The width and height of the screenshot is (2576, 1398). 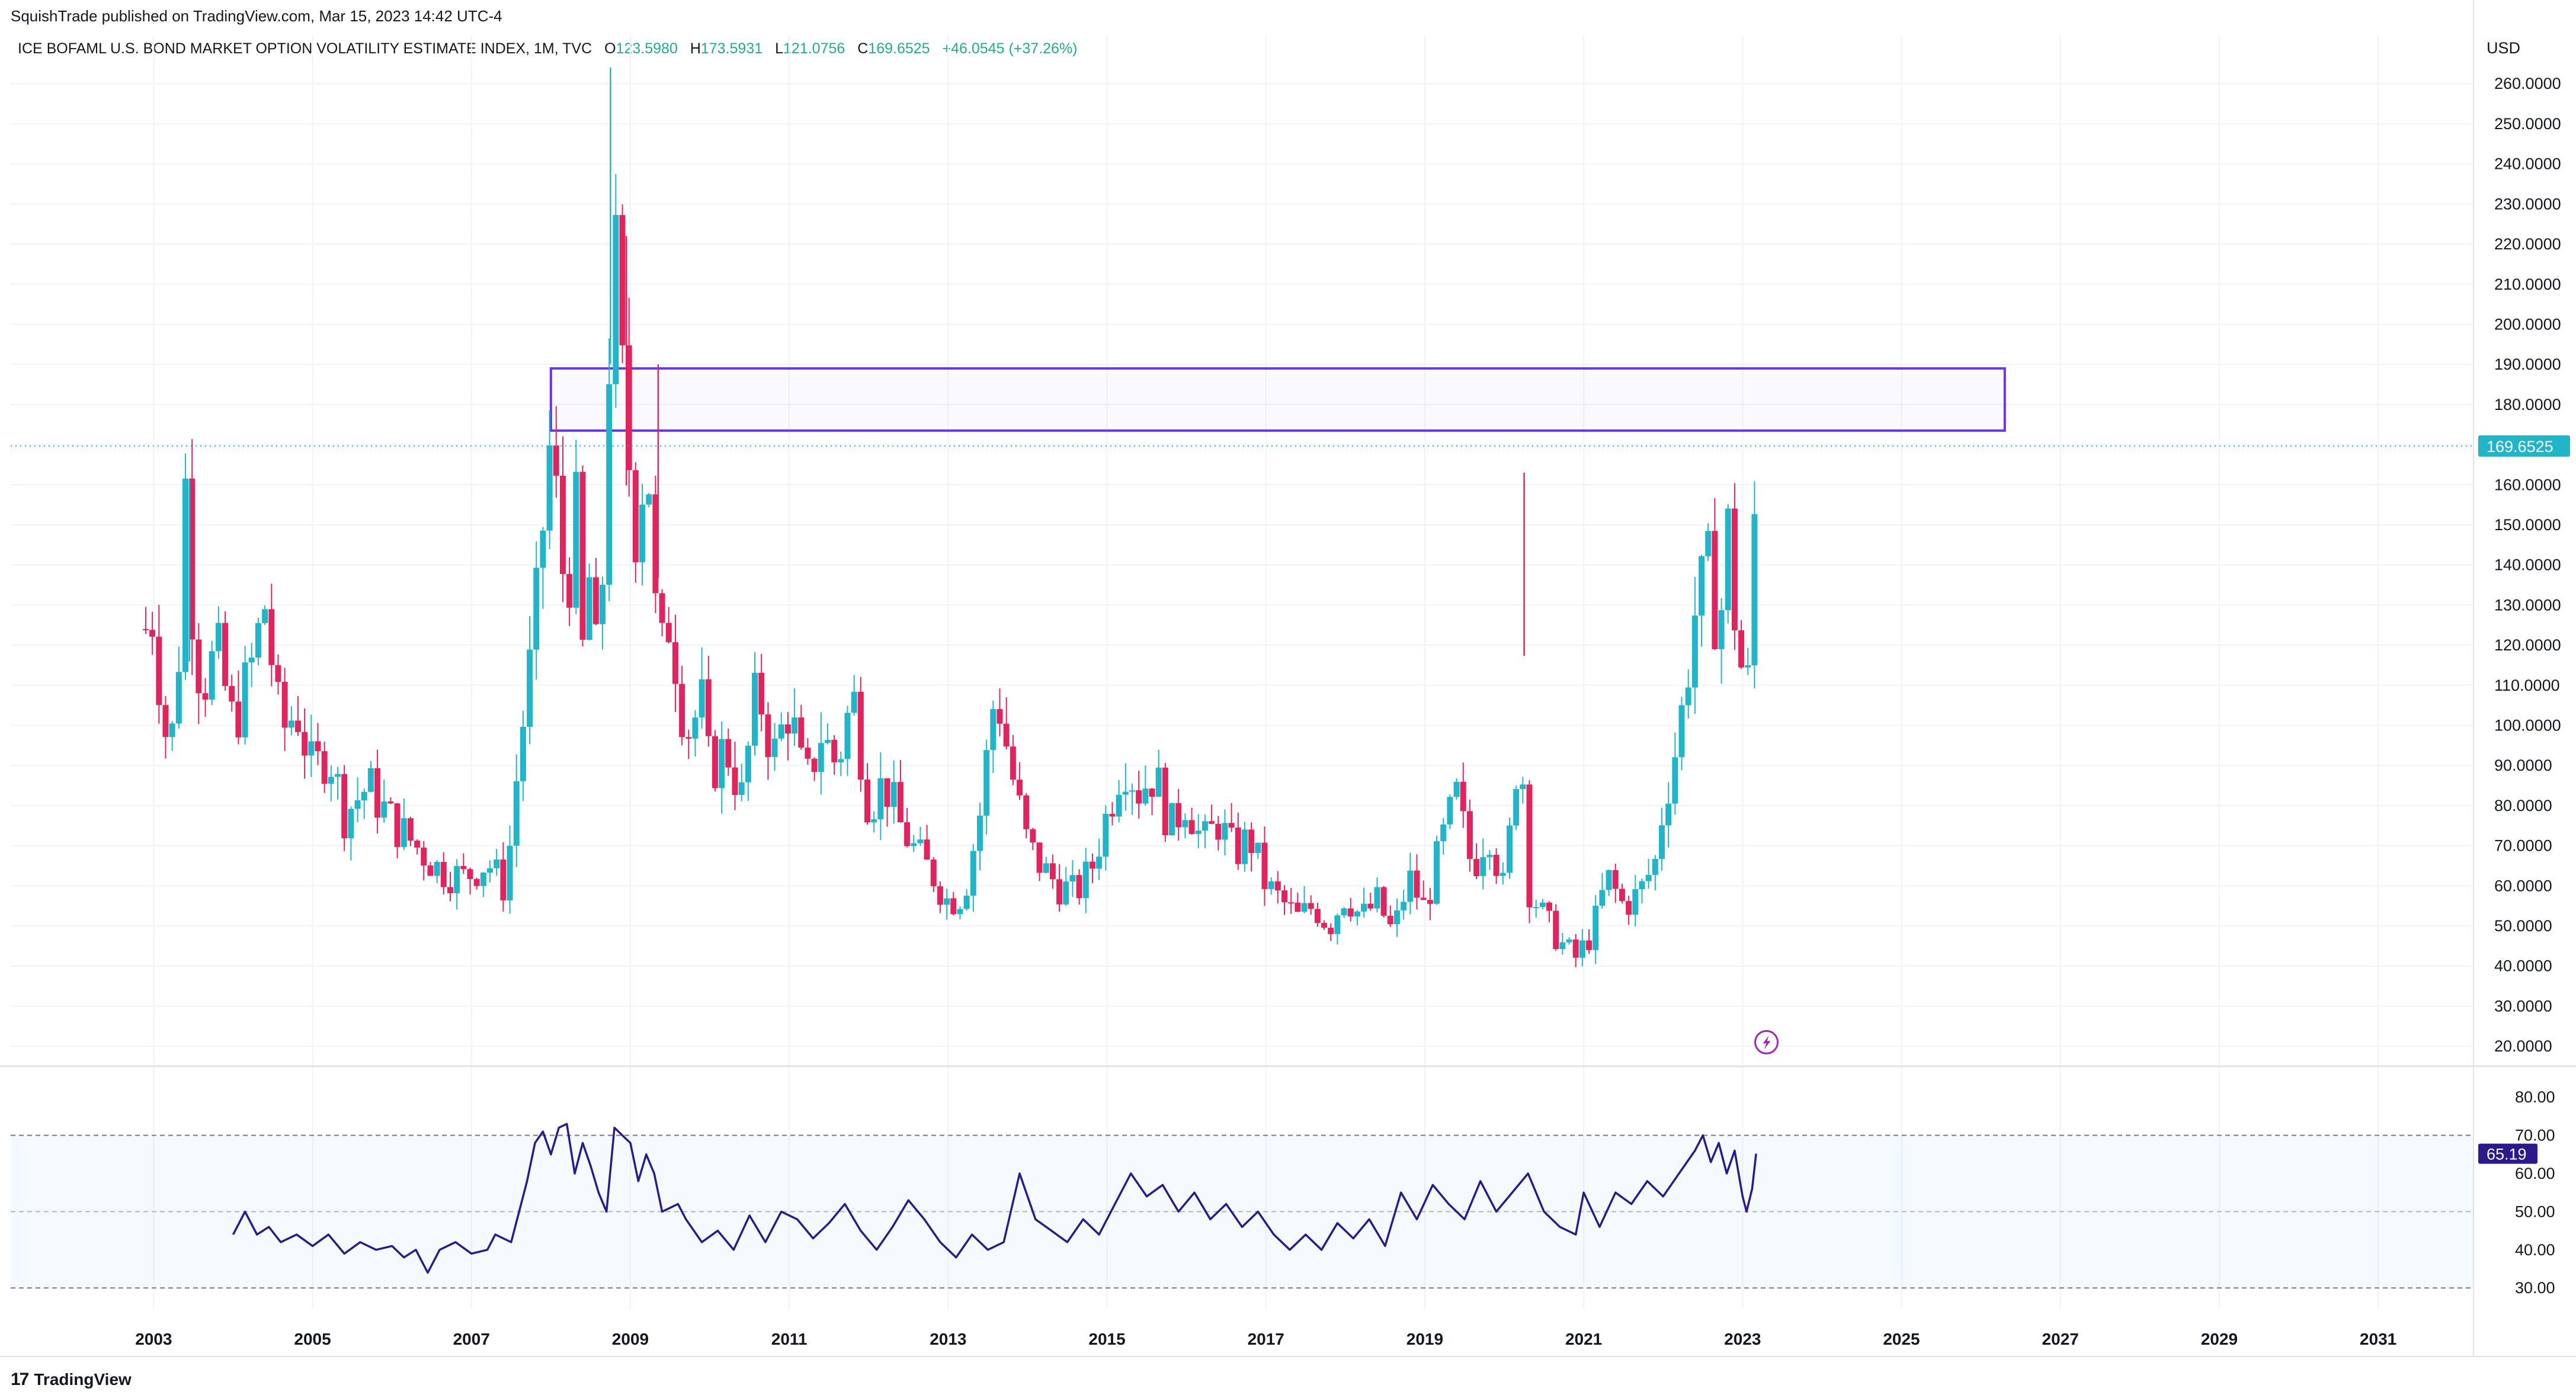 I want to click on rsi-tick-label: 50.00, so click(x=2535, y=1211).